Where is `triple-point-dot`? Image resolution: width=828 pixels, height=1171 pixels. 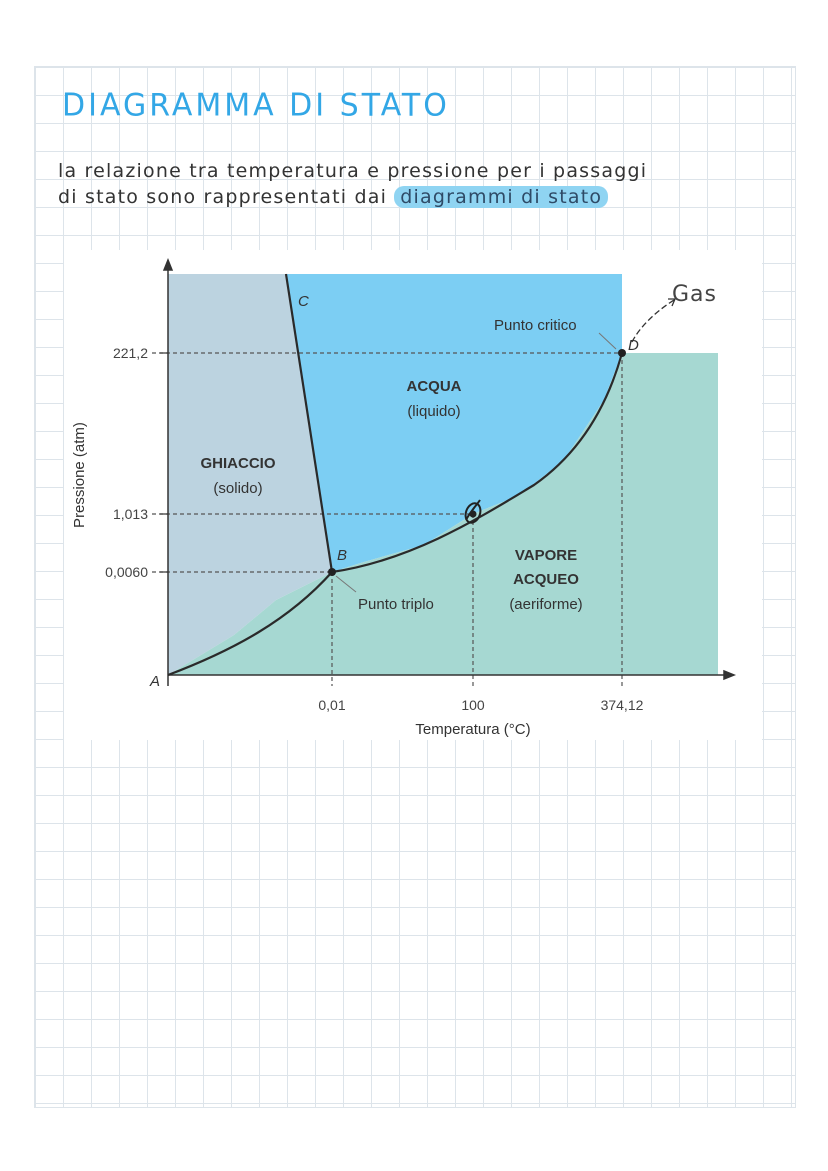 triple-point-dot is located at coordinates (332, 572).